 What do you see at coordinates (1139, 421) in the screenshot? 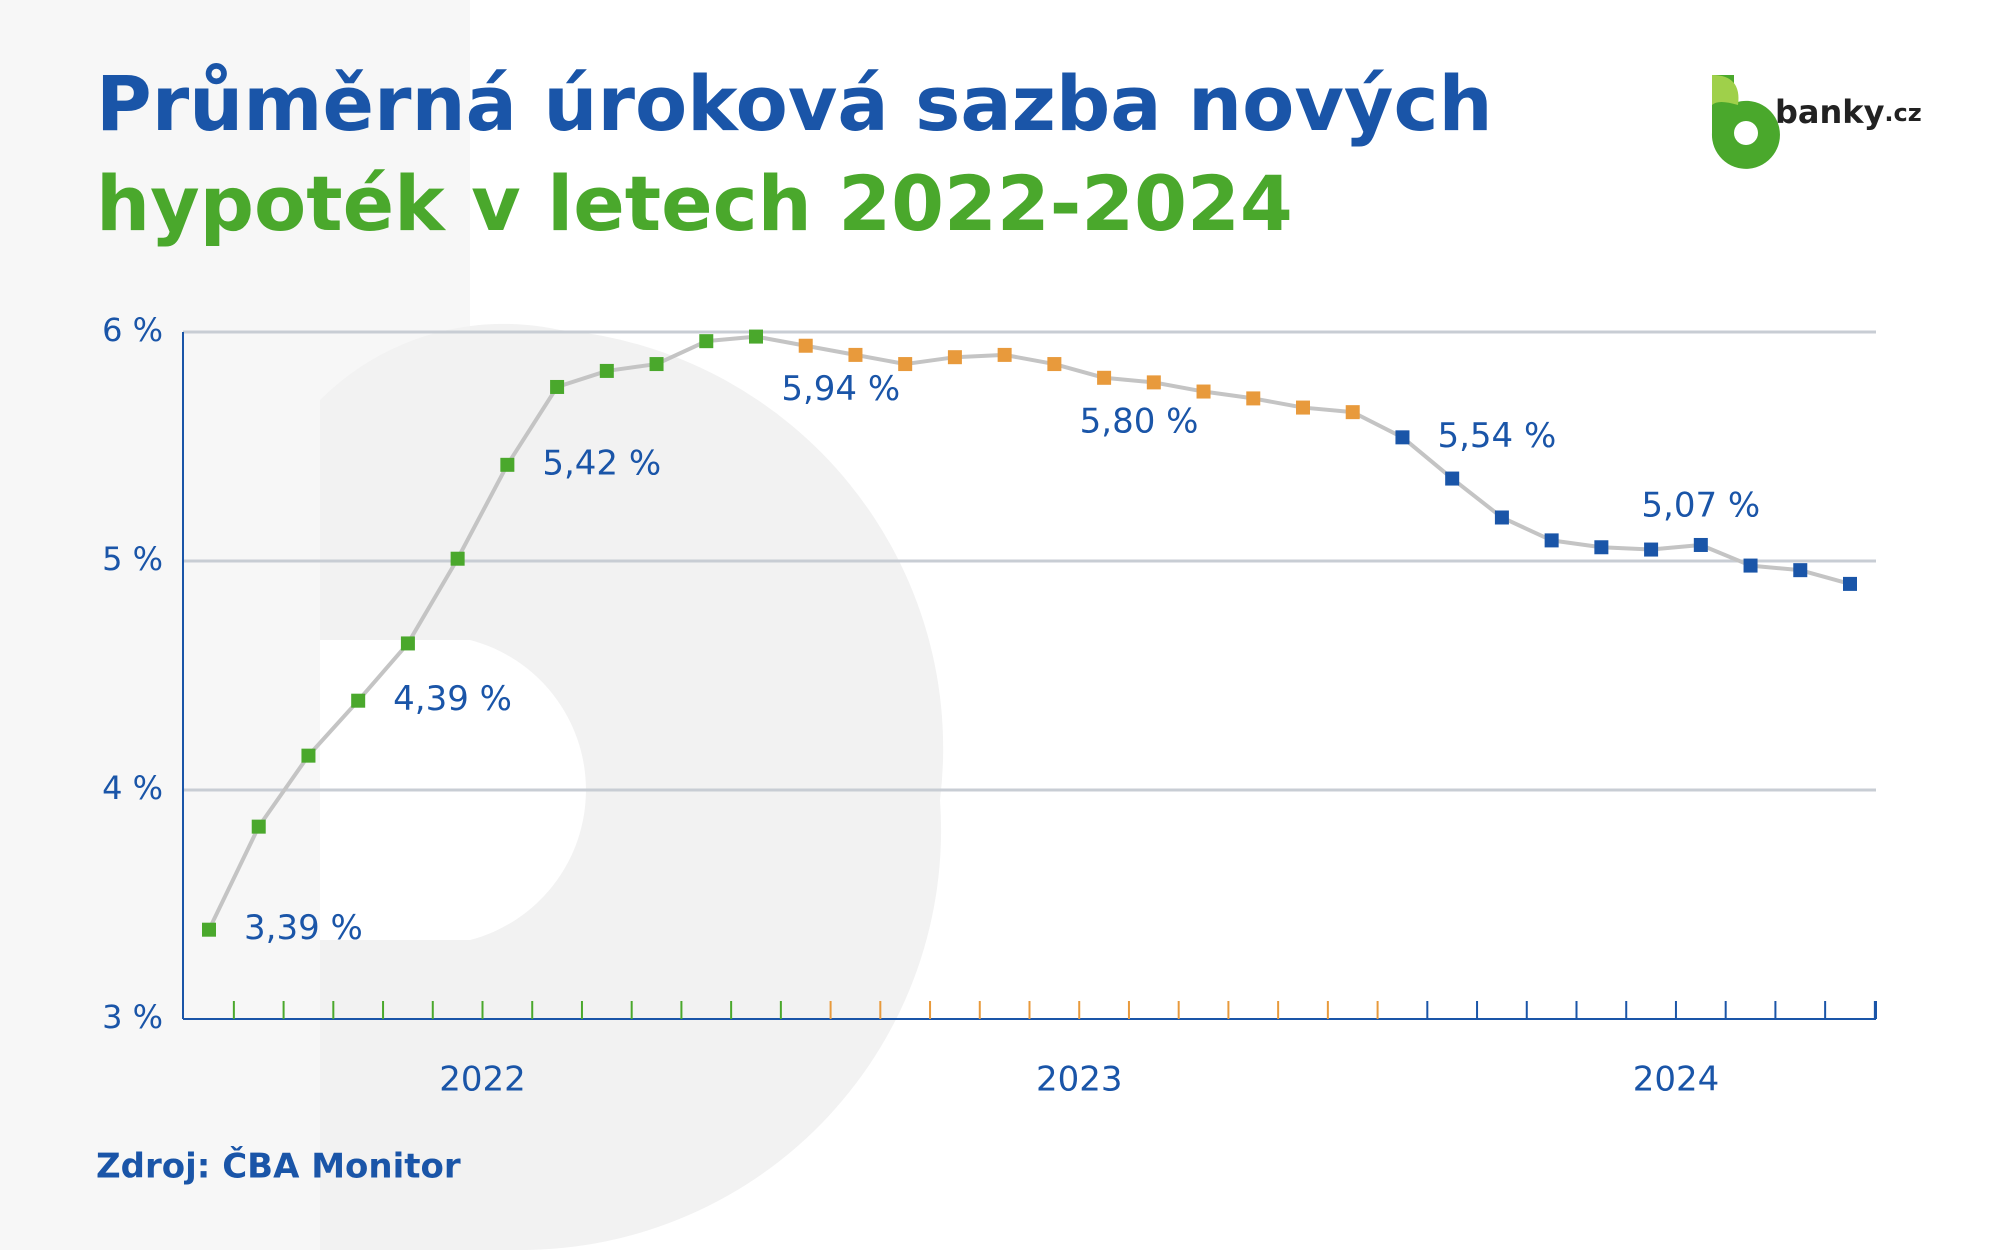
I see `data-label: 5,80 %` at bounding box center [1139, 421].